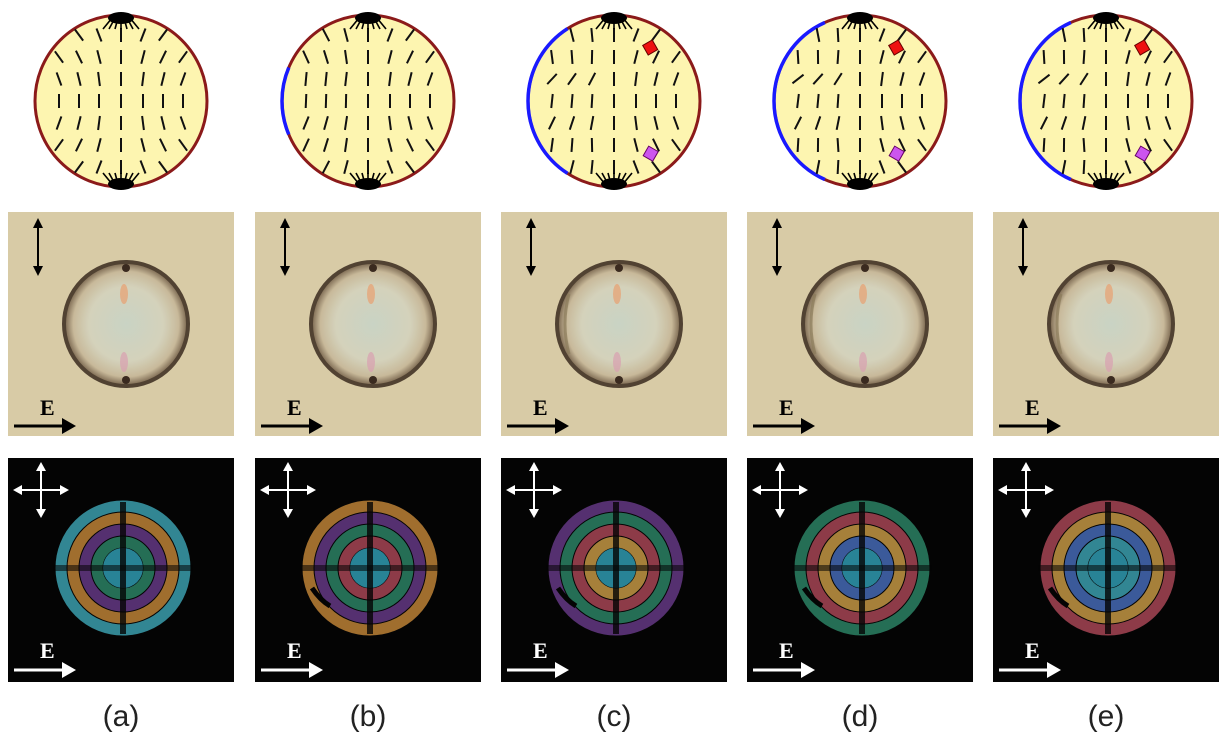 This screenshot has height=746, width=1219. I want to click on director-diagram, so click(1106, 101).